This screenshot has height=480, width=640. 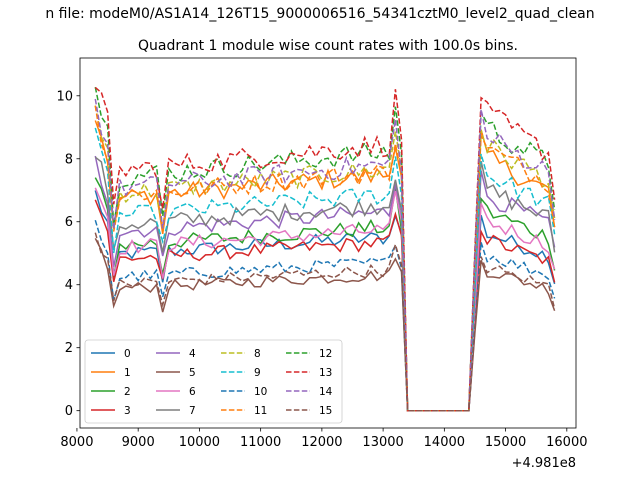 What do you see at coordinates (64, 96) in the screenshot?
I see `y-tick-label: 10` at bounding box center [64, 96].